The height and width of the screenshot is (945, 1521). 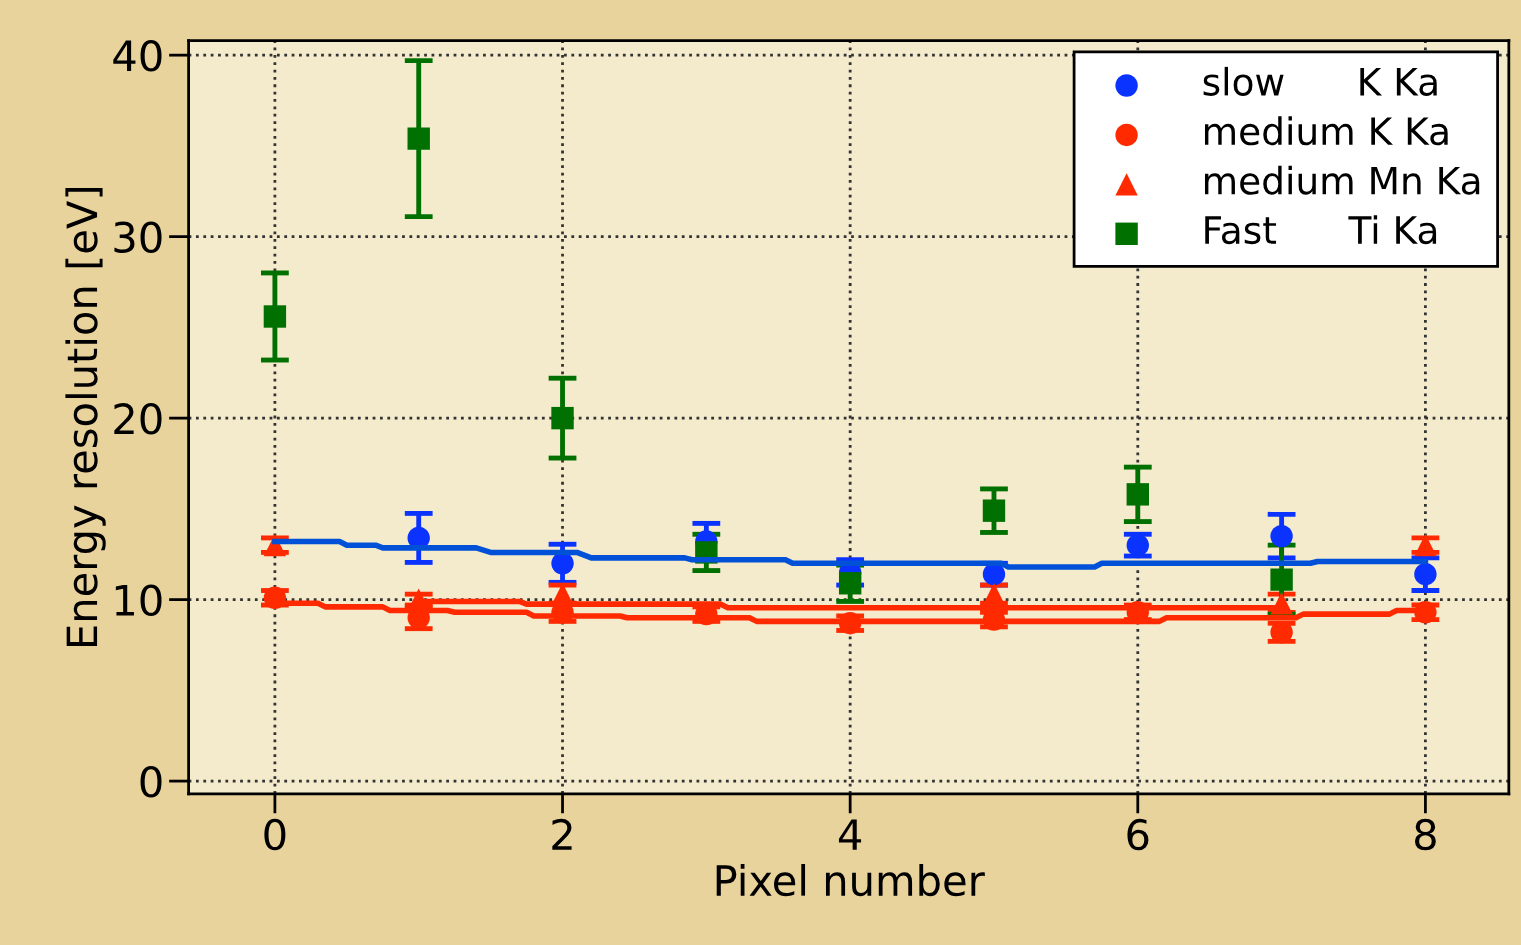 What do you see at coordinates (562, 834) in the screenshot?
I see `x-tick-label: 2` at bounding box center [562, 834].